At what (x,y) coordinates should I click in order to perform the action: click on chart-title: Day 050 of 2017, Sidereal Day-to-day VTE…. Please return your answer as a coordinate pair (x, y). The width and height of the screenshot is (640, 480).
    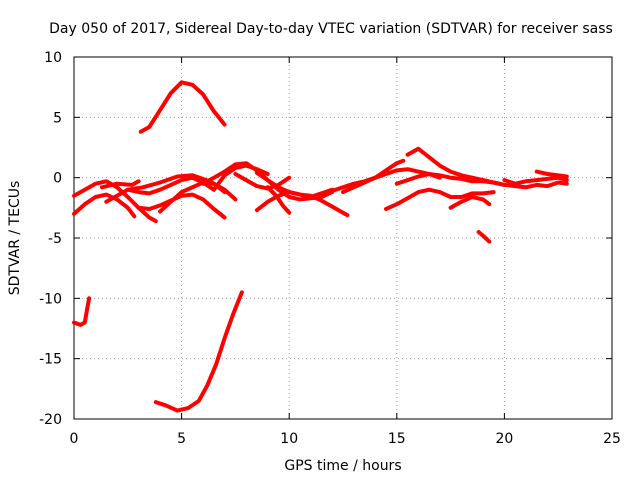
    Looking at the image, I should click on (331, 29).